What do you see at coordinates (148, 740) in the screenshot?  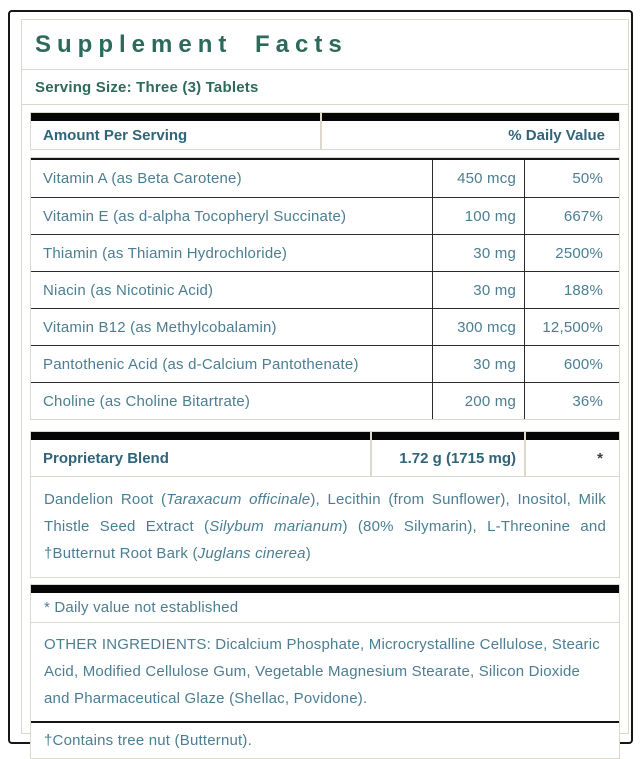 I see `allergen-note: †Contains tree nut (Butternut).` at bounding box center [148, 740].